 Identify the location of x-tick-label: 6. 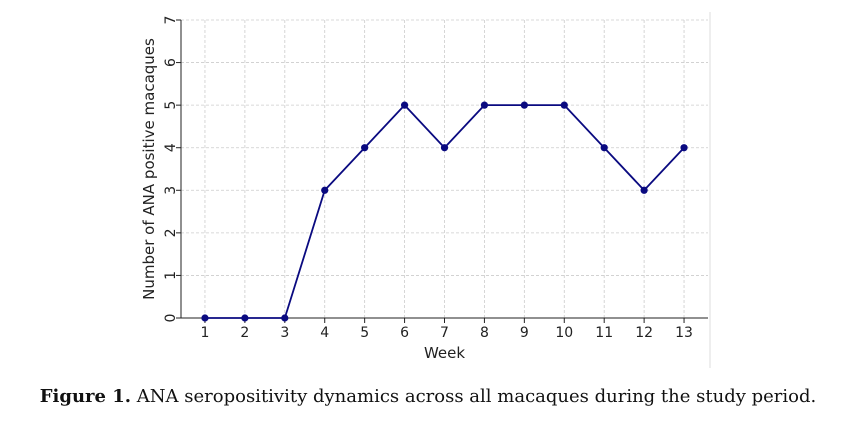
(404, 333).